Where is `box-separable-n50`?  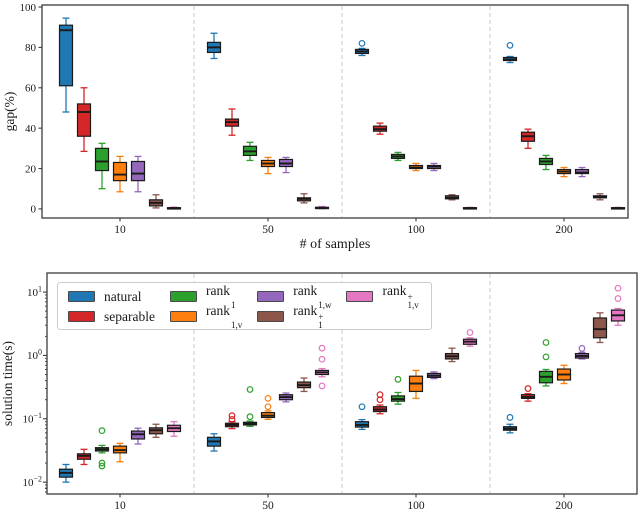 box-separable-n50 is located at coordinates (232, 421).